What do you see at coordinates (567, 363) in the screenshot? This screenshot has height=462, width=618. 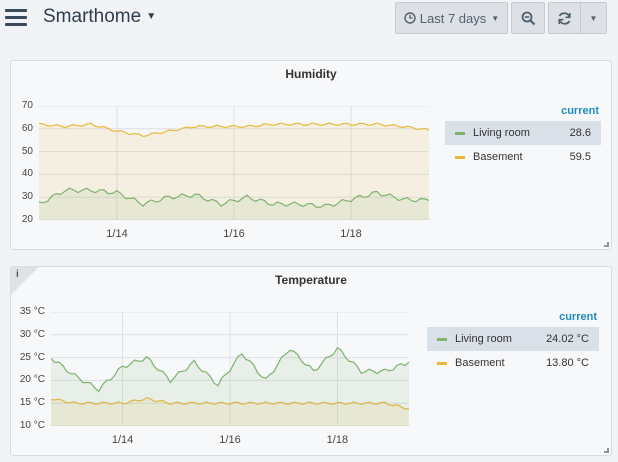 I see `legend-current-value: 13.80 °C` at bounding box center [567, 363].